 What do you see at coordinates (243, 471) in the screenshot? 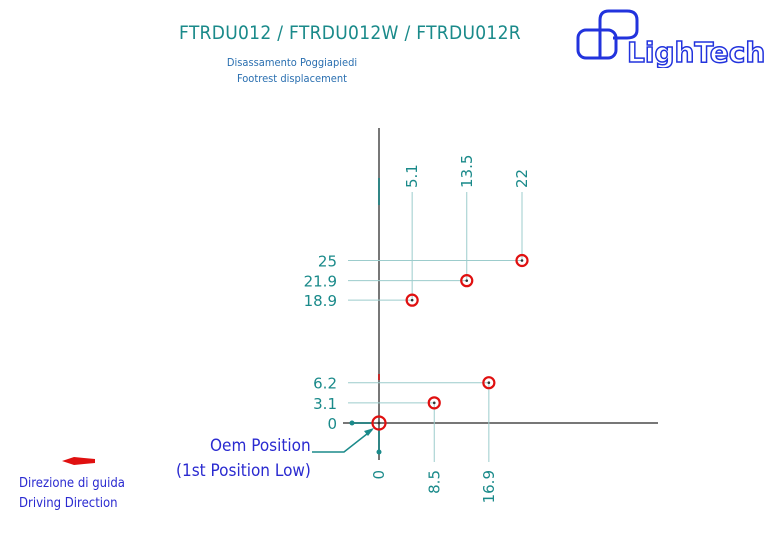
I see `oem-position-sublabel: (1st Position Low)` at bounding box center [243, 471].